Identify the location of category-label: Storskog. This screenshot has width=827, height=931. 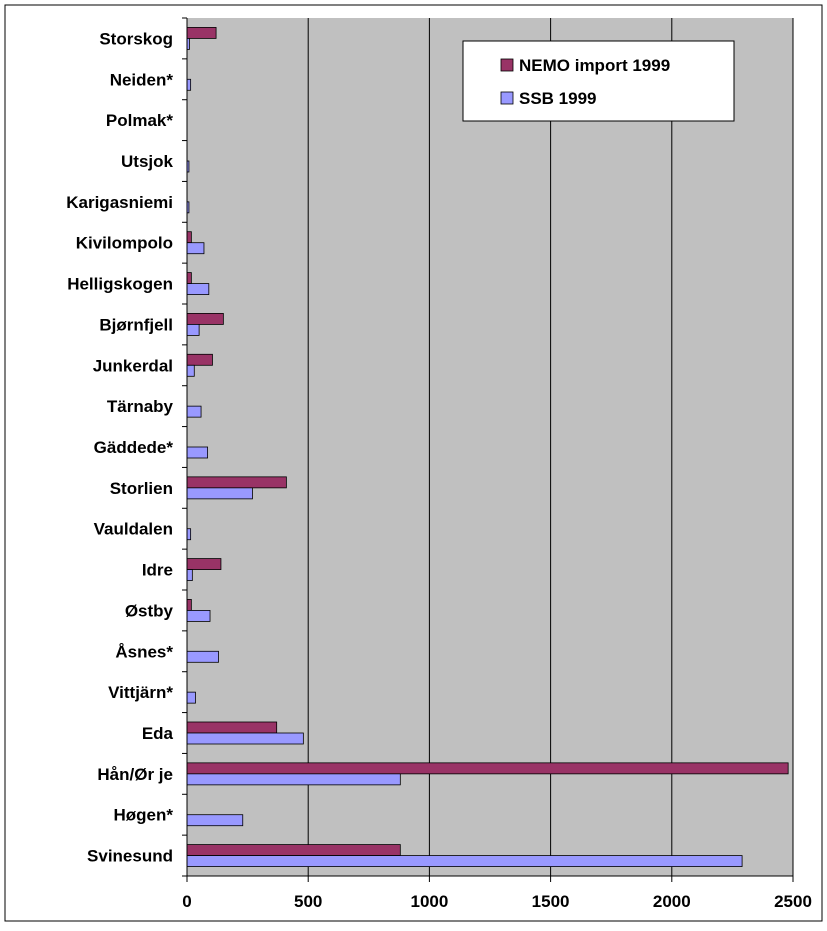
(136, 38).